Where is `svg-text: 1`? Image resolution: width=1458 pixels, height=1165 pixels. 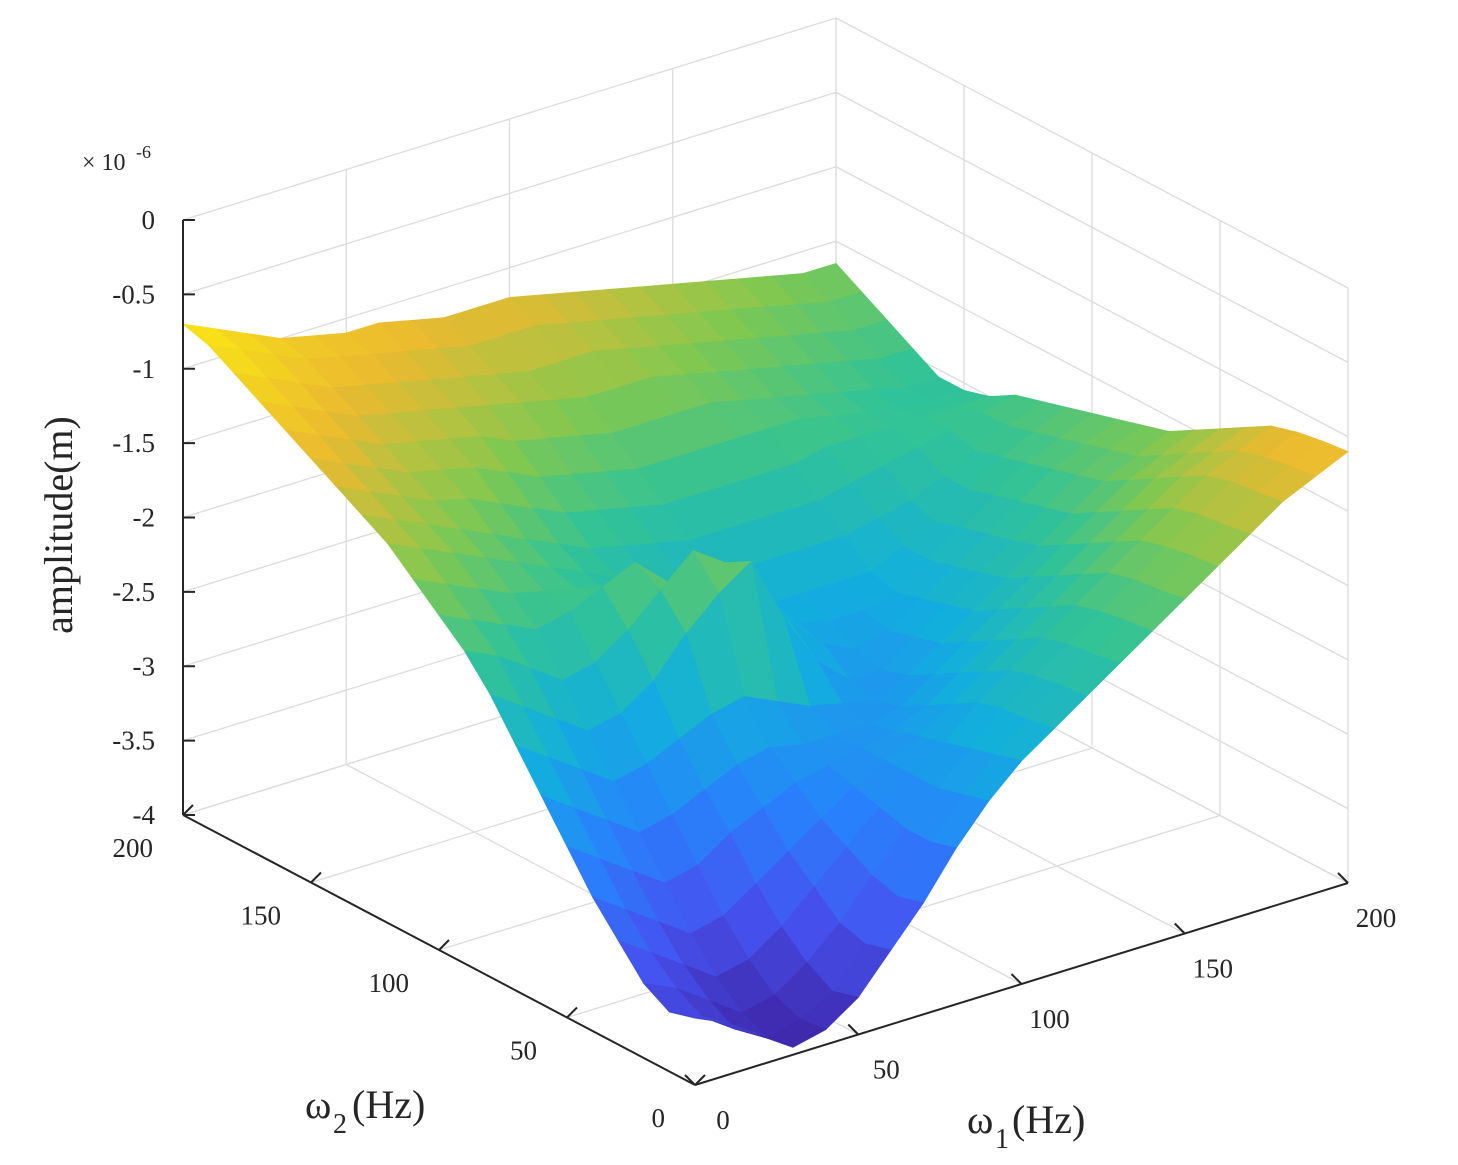
svg-text: 1 is located at coordinates (1002, 1139).